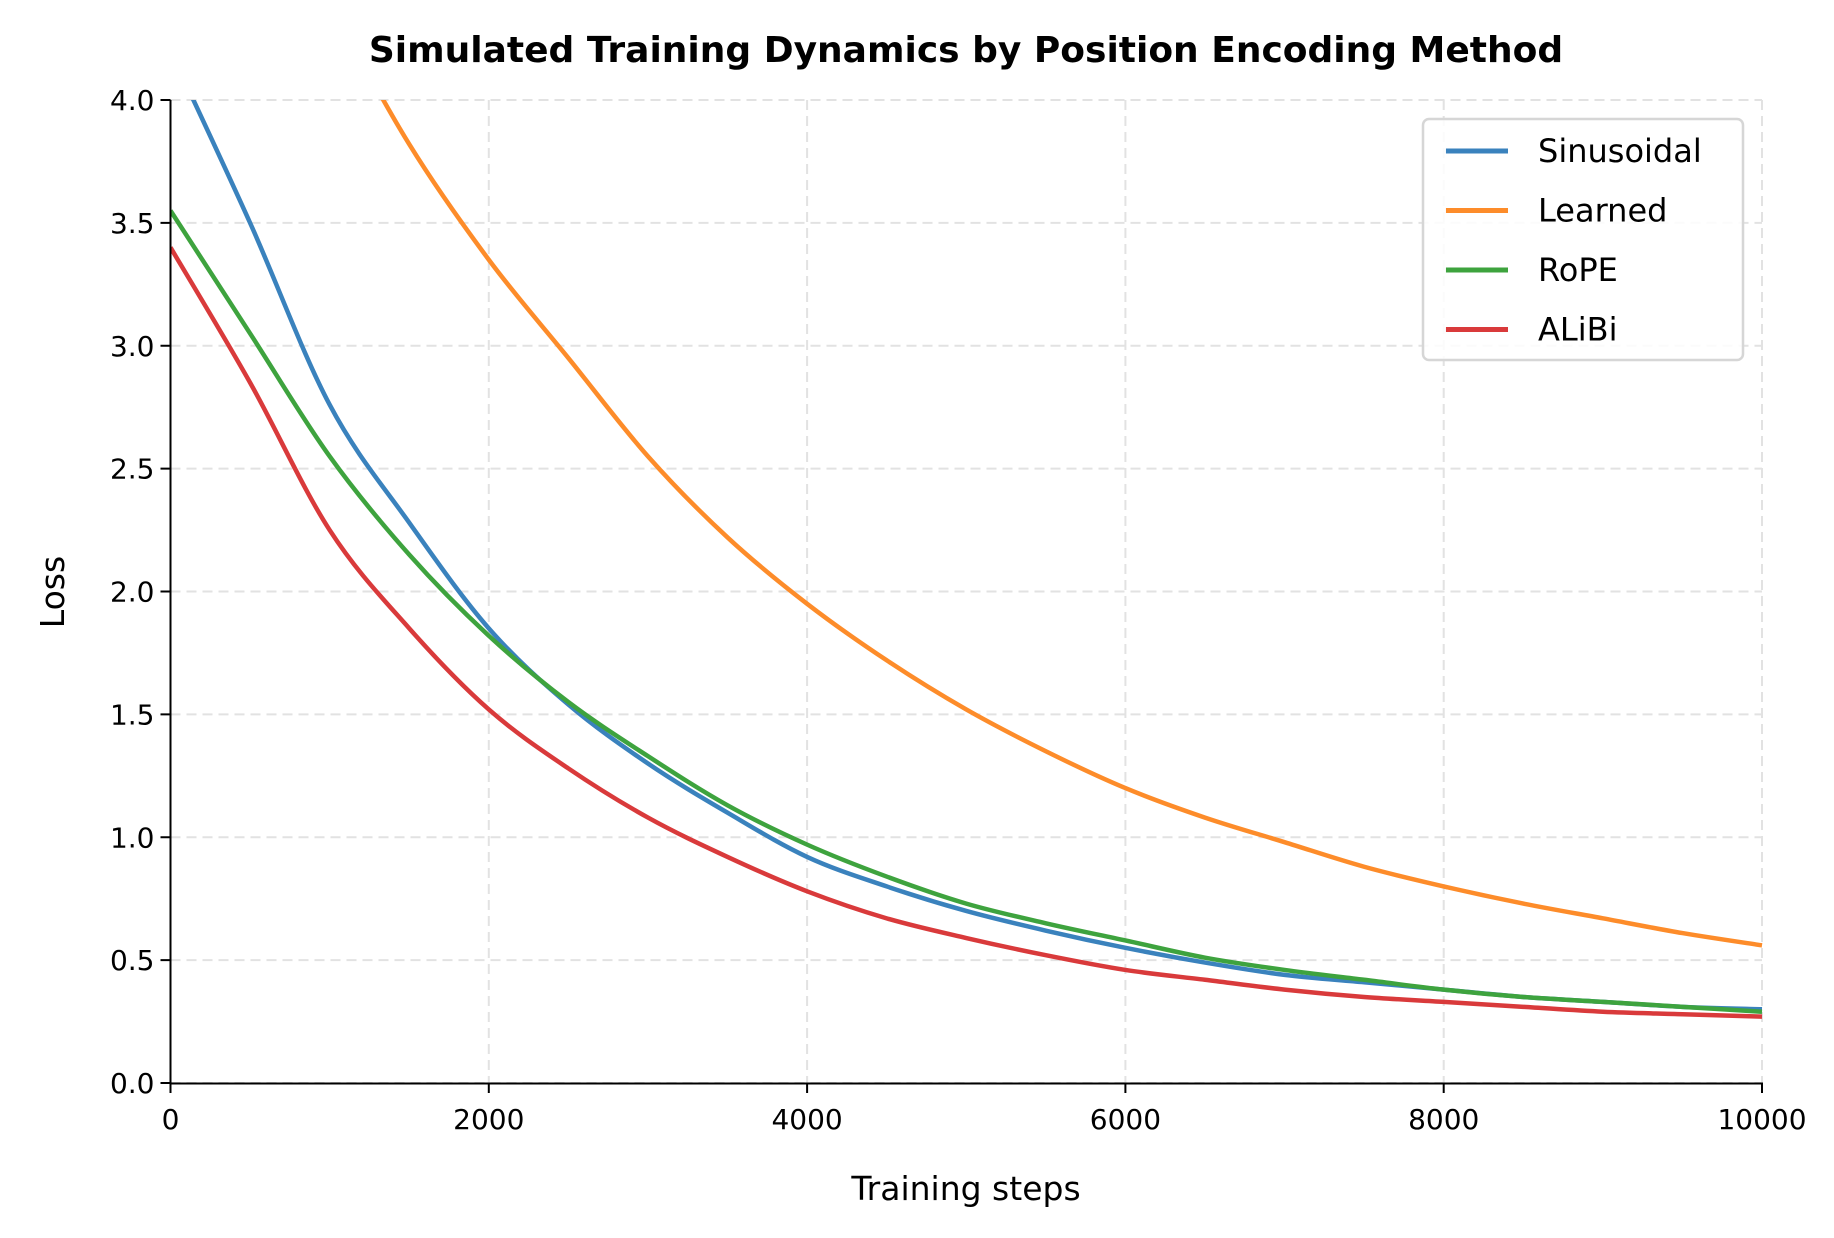 The width and height of the screenshot is (1834, 1238). What do you see at coordinates (132, 714) in the screenshot?
I see `y-tick-label: 1.5` at bounding box center [132, 714].